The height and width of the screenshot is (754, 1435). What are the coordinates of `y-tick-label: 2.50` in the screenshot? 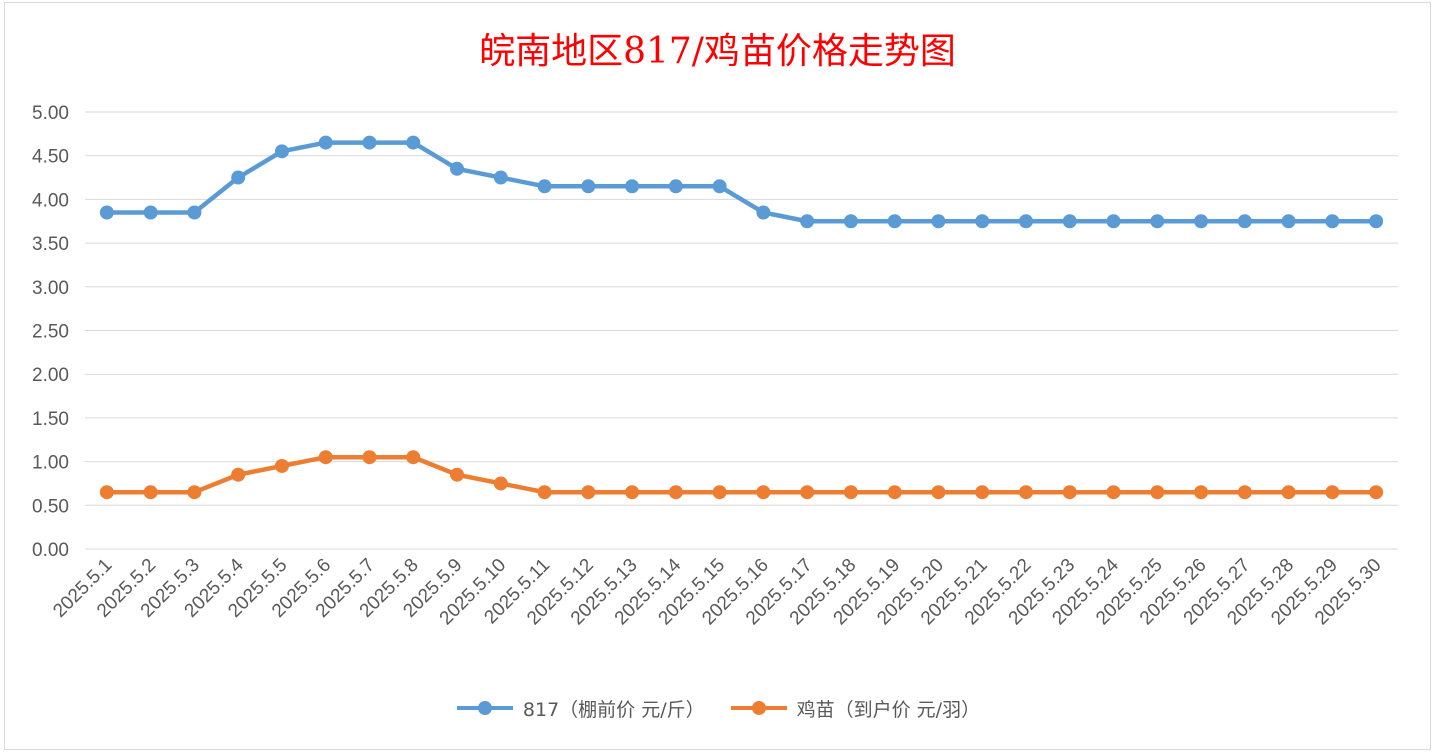 It's located at (50, 332).